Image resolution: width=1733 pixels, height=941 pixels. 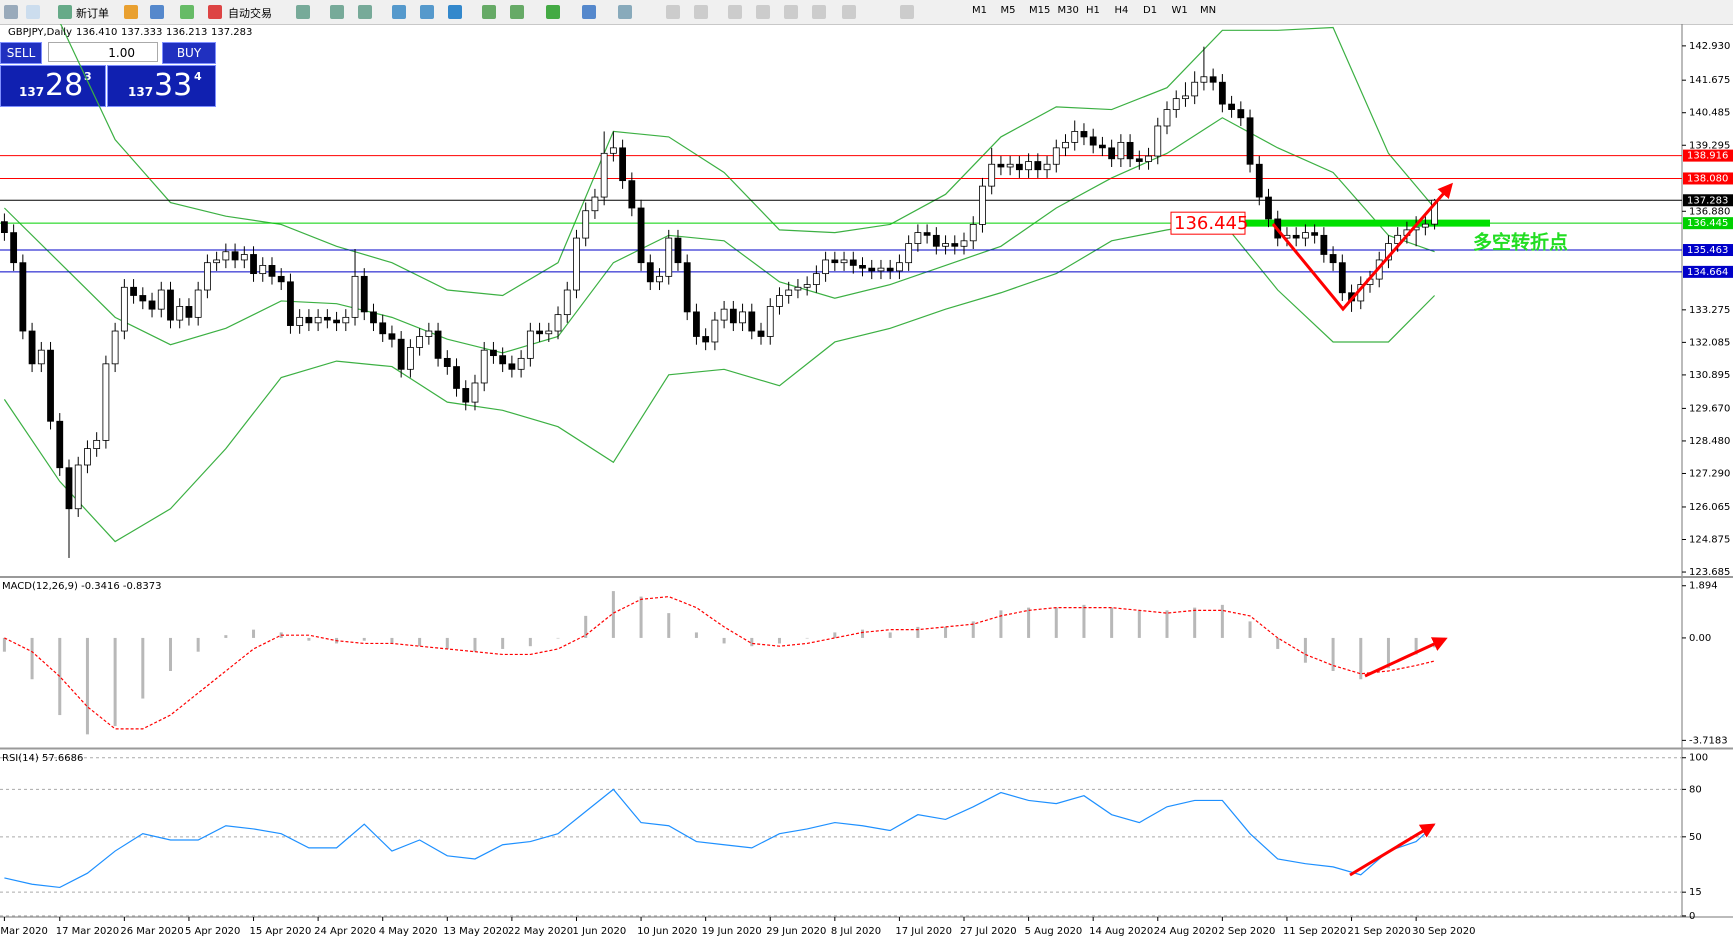 What do you see at coordinates (1246, 931) in the screenshot?
I see `x-tick-label: 2 Sep 2020` at bounding box center [1246, 931].